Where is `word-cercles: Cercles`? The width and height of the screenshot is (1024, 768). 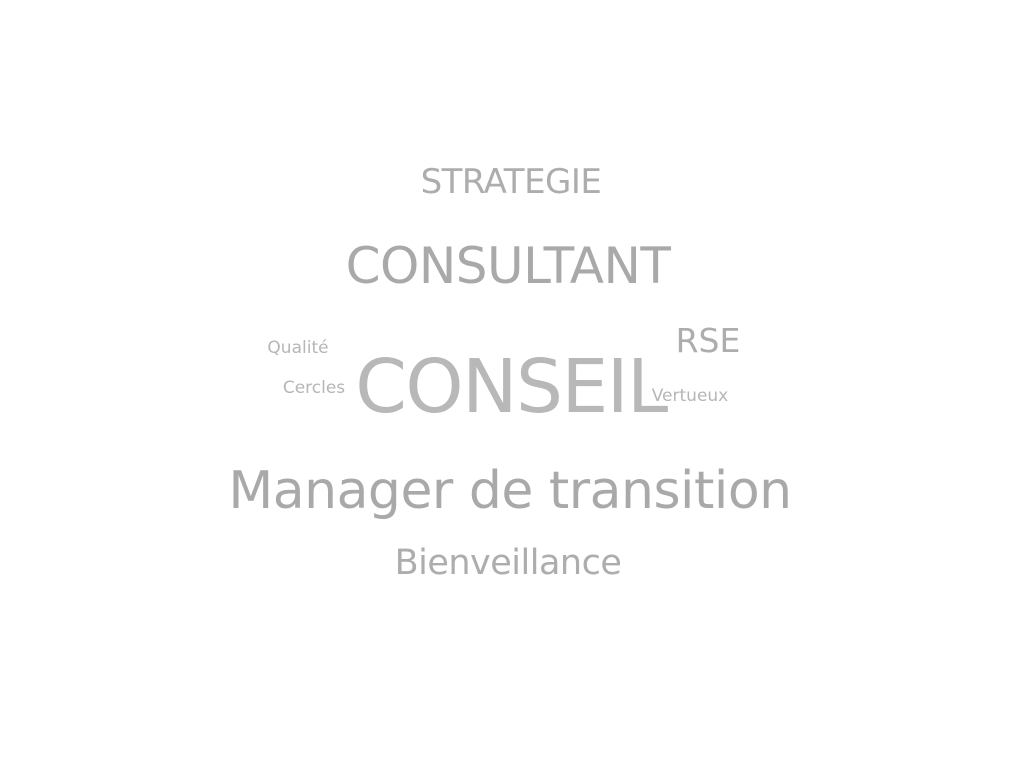 word-cercles: Cercles is located at coordinates (314, 388).